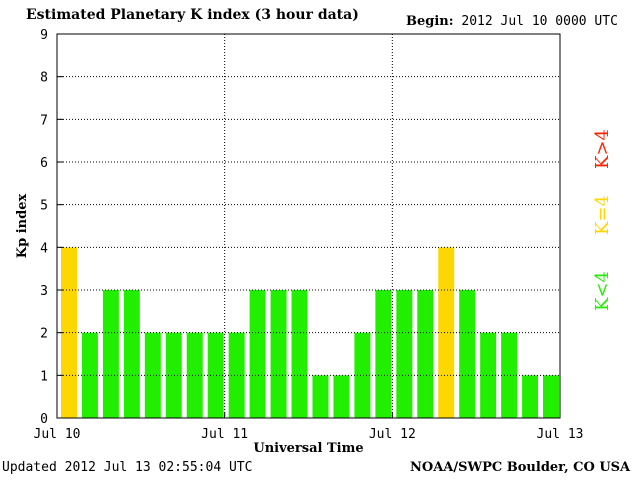 The height and width of the screenshot is (480, 640). What do you see at coordinates (44, 35) in the screenshot?
I see `y-tick-label-9: 9` at bounding box center [44, 35].